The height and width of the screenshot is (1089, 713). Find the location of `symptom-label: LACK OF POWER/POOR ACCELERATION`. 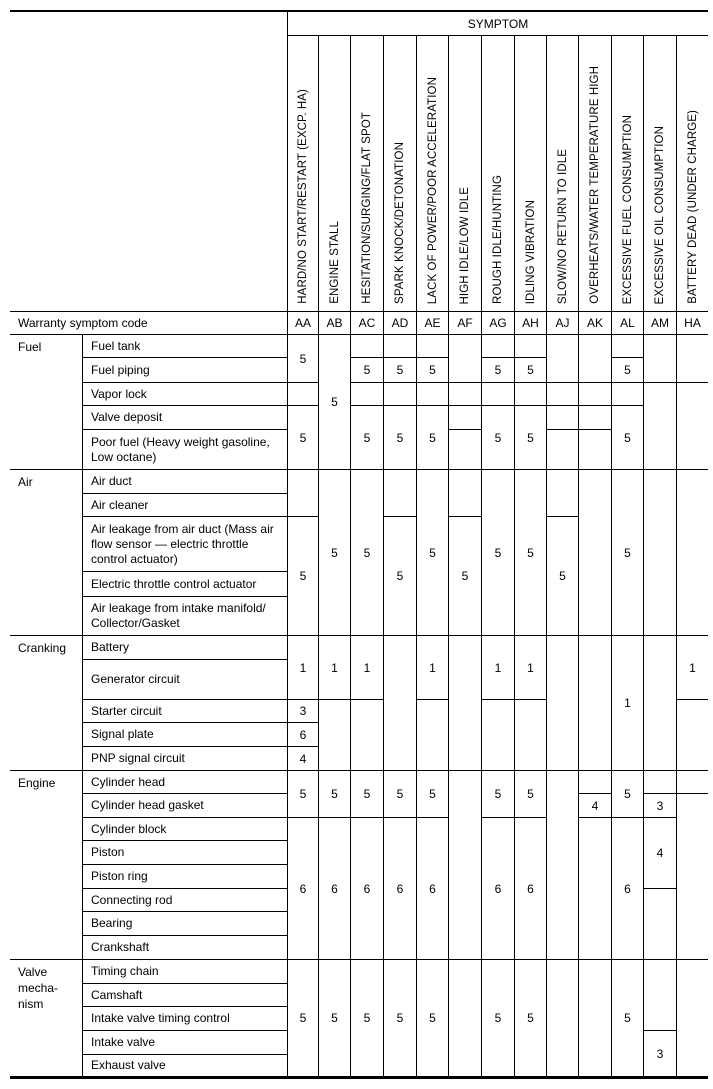

symptom-label: LACK OF POWER/POOR ACCELERATION is located at coordinates (432, 190).